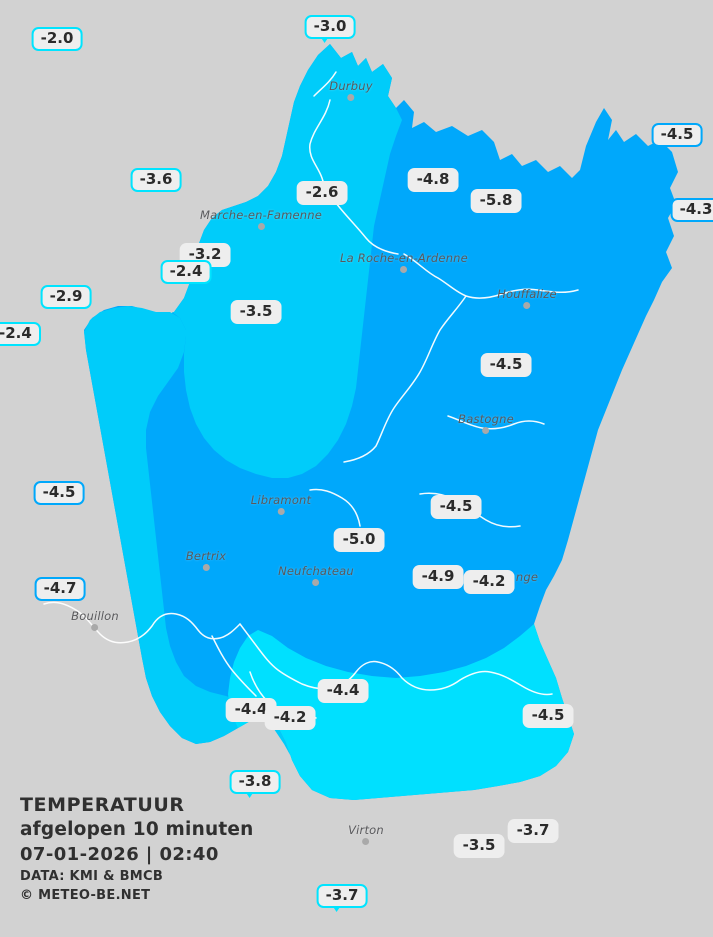 The width and height of the screenshot is (713, 937). I want to click on temperature-badge: -4.3, so click(691, 210).